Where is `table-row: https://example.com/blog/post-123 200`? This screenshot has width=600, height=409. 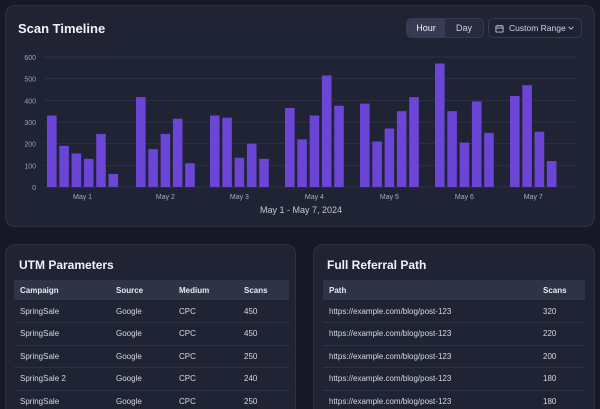 table-row: https://example.com/blog/post-123 200 is located at coordinates (454, 356).